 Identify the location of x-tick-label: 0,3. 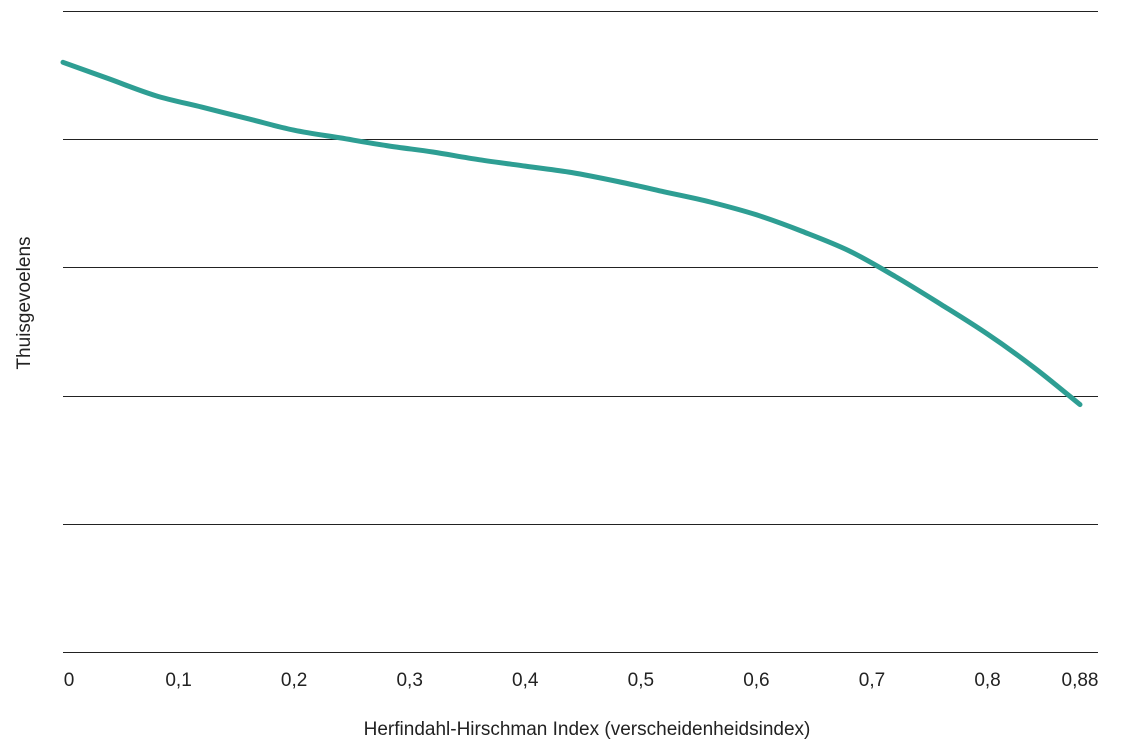
(409, 680).